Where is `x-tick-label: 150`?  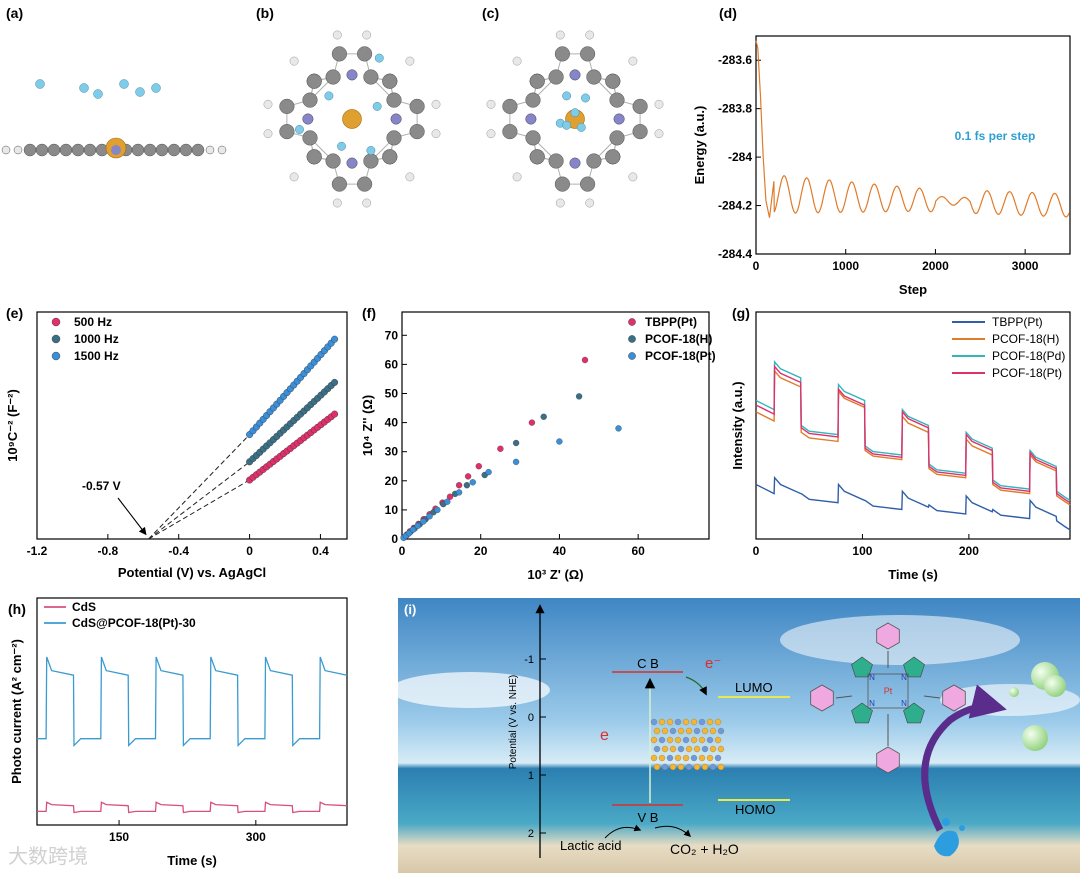
x-tick-label: 150 is located at coordinates (119, 837).